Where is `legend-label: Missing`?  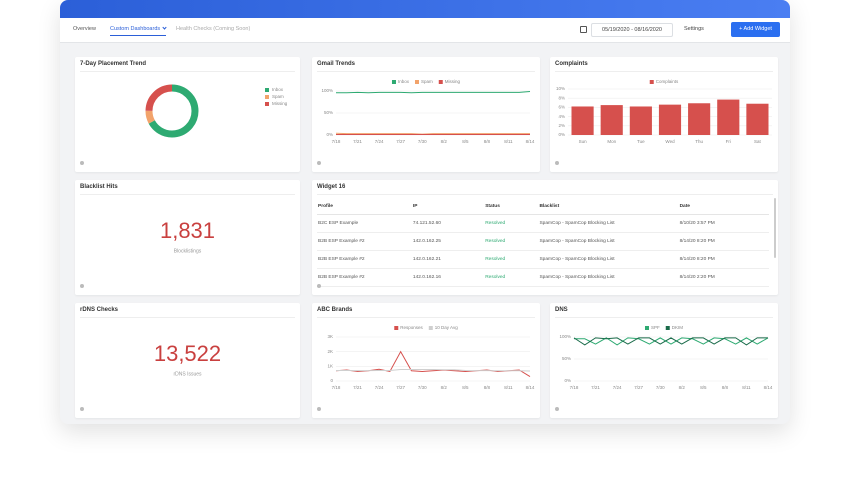 legend-label: Missing is located at coordinates (453, 81).